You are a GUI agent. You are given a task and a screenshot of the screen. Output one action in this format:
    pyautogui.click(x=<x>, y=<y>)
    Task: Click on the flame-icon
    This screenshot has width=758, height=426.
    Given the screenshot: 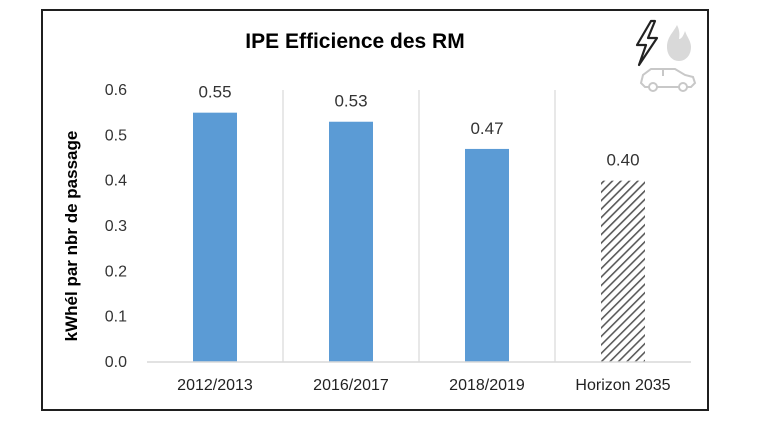 What is the action you would take?
    pyautogui.click(x=679, y=43)
    